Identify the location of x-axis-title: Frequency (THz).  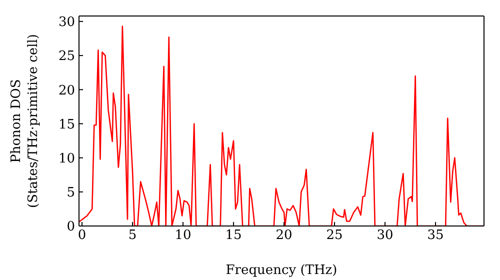
(282, 270).